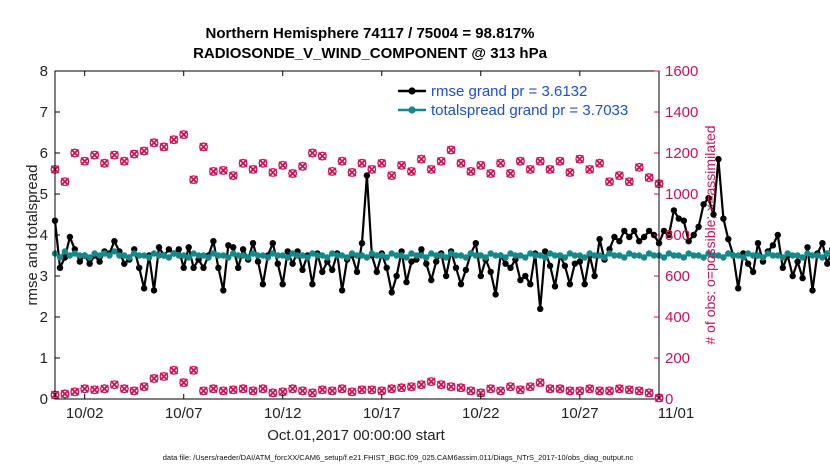 The height and width of the screenshot is (470, 830). Describe the element at coordinates (184, 413) in the screenshot. I see `x-tick-label-1: 10/07` at that location.